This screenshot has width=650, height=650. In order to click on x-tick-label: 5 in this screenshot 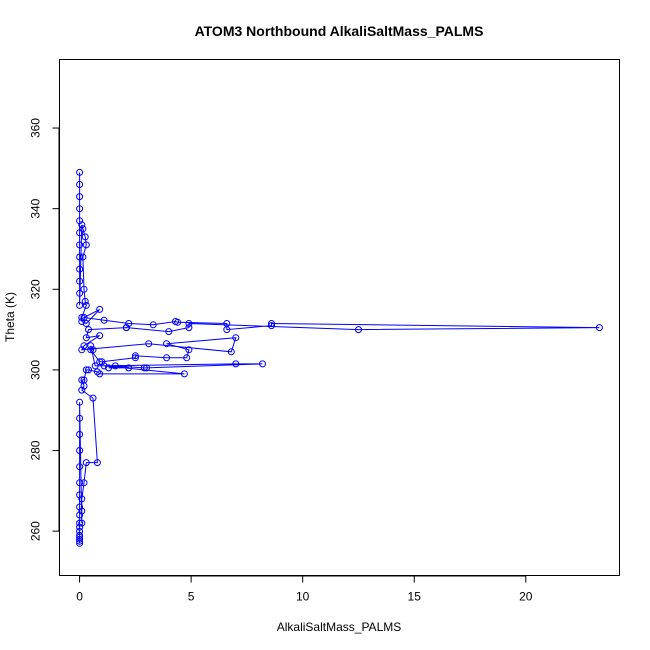, I will do `click(191, 597)`.